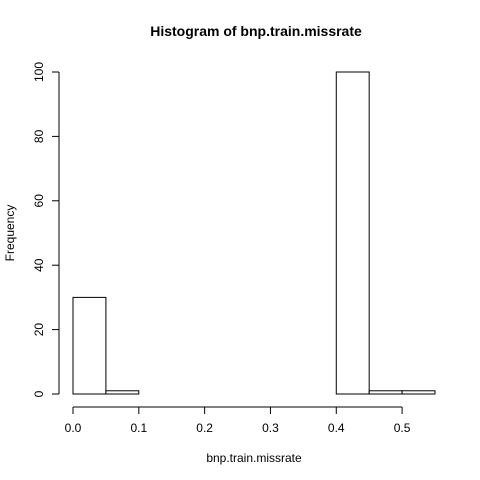  I want to click on x-axis: 0.0 0.1 0.2 0.3 0.4 0.5, so click(238, 420).